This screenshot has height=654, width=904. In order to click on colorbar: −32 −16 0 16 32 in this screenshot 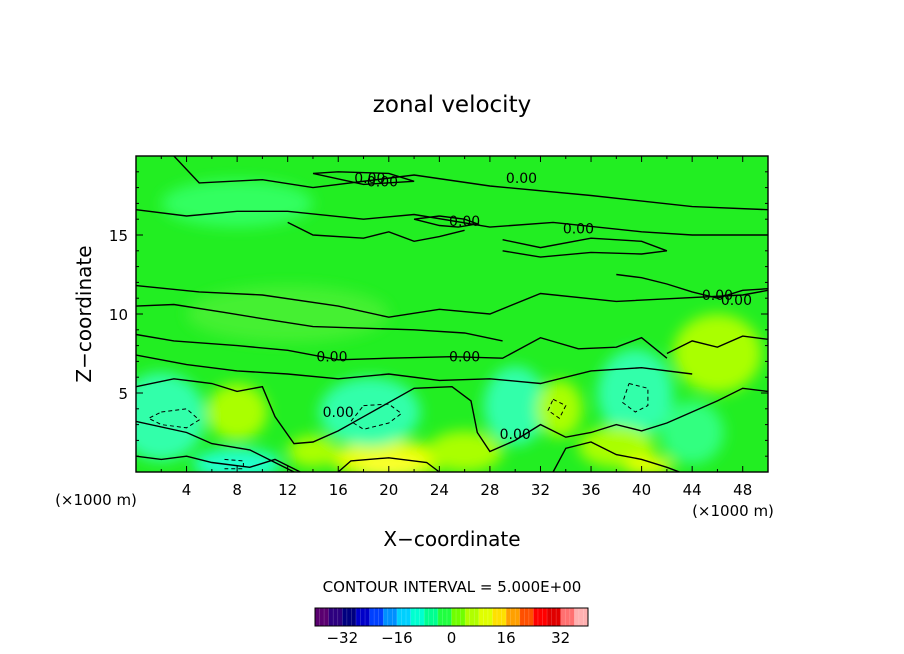, I will do `click(451, 627)`.